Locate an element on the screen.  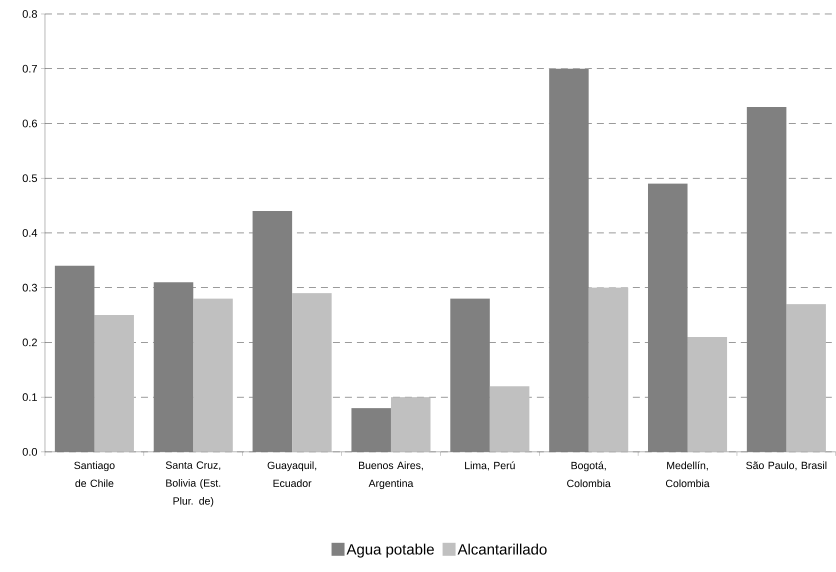
y-tick-label: 0.8 is located at coordinates (29, 14).